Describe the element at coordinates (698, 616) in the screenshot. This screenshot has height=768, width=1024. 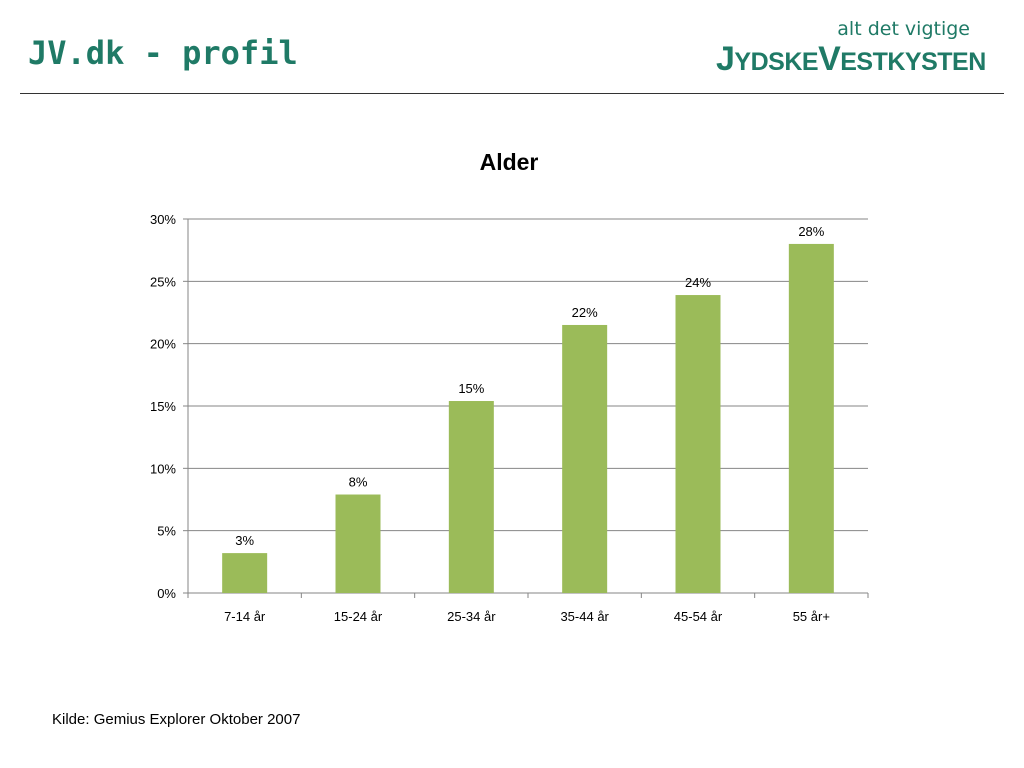
I see `x-tick-label: 45-54 år` at that location.